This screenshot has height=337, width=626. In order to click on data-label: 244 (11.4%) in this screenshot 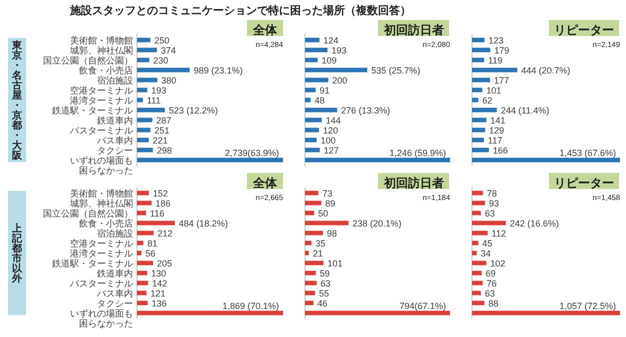, I will do `click(525, 111)`.